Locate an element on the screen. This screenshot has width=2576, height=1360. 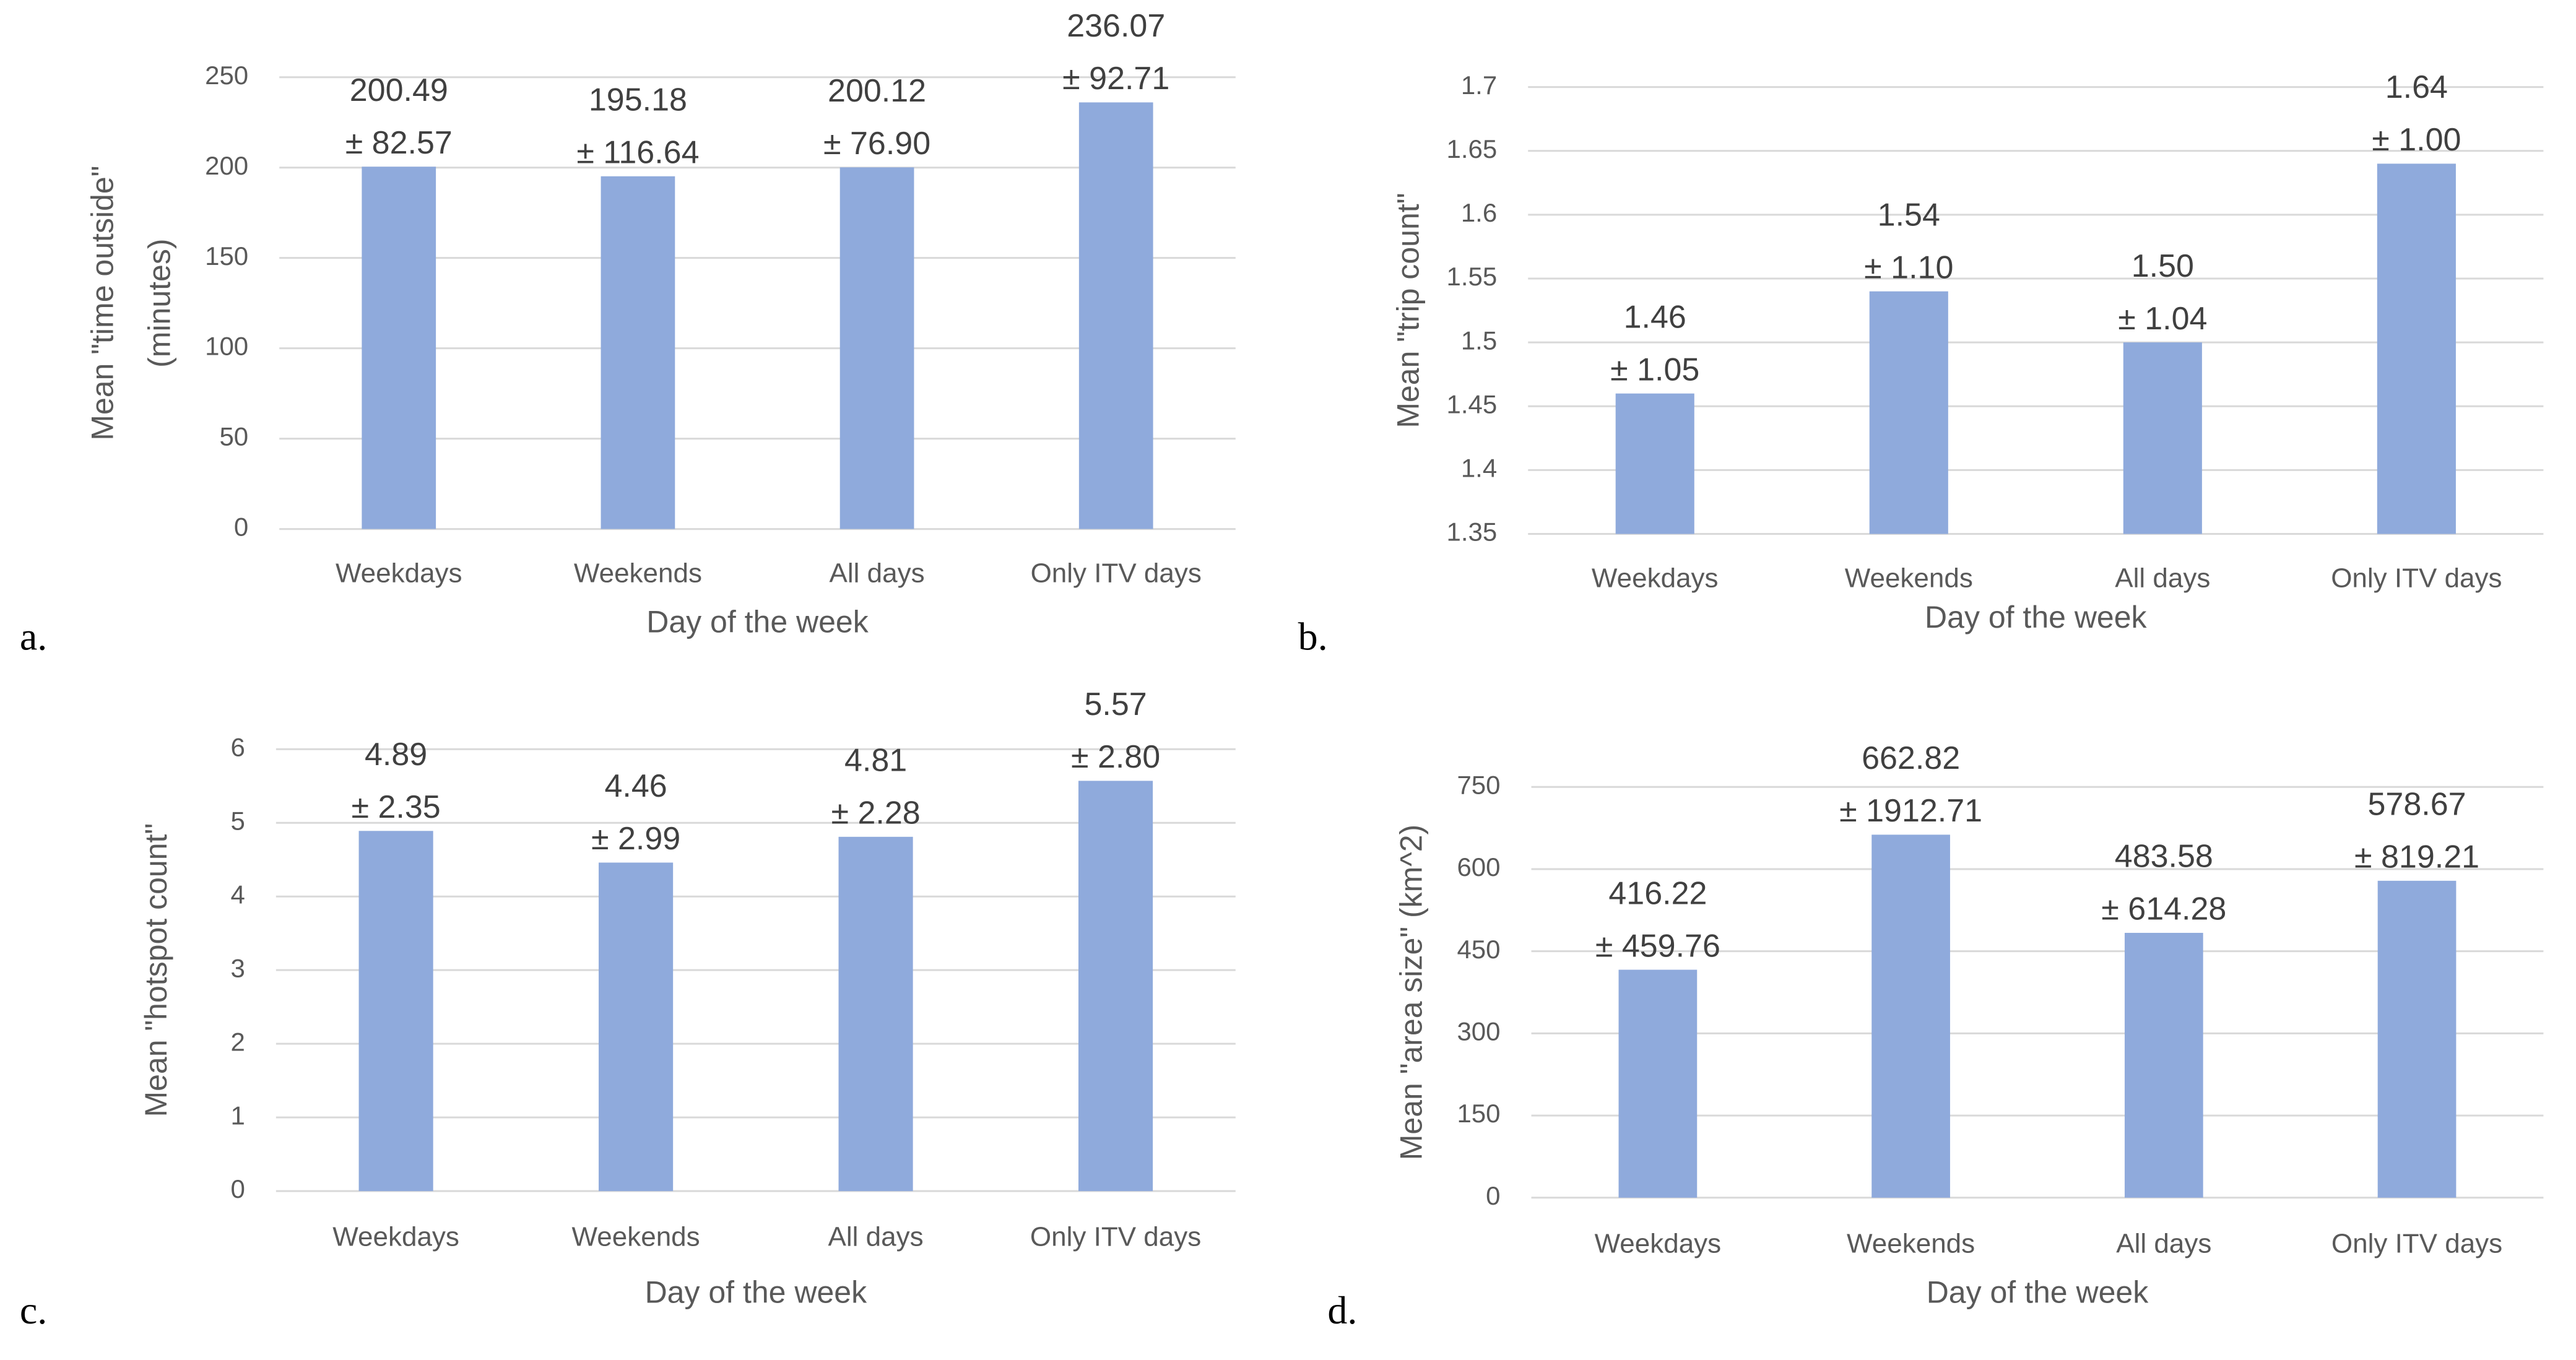
y-tick-label: 600 is located at coordinates (1478, 867).